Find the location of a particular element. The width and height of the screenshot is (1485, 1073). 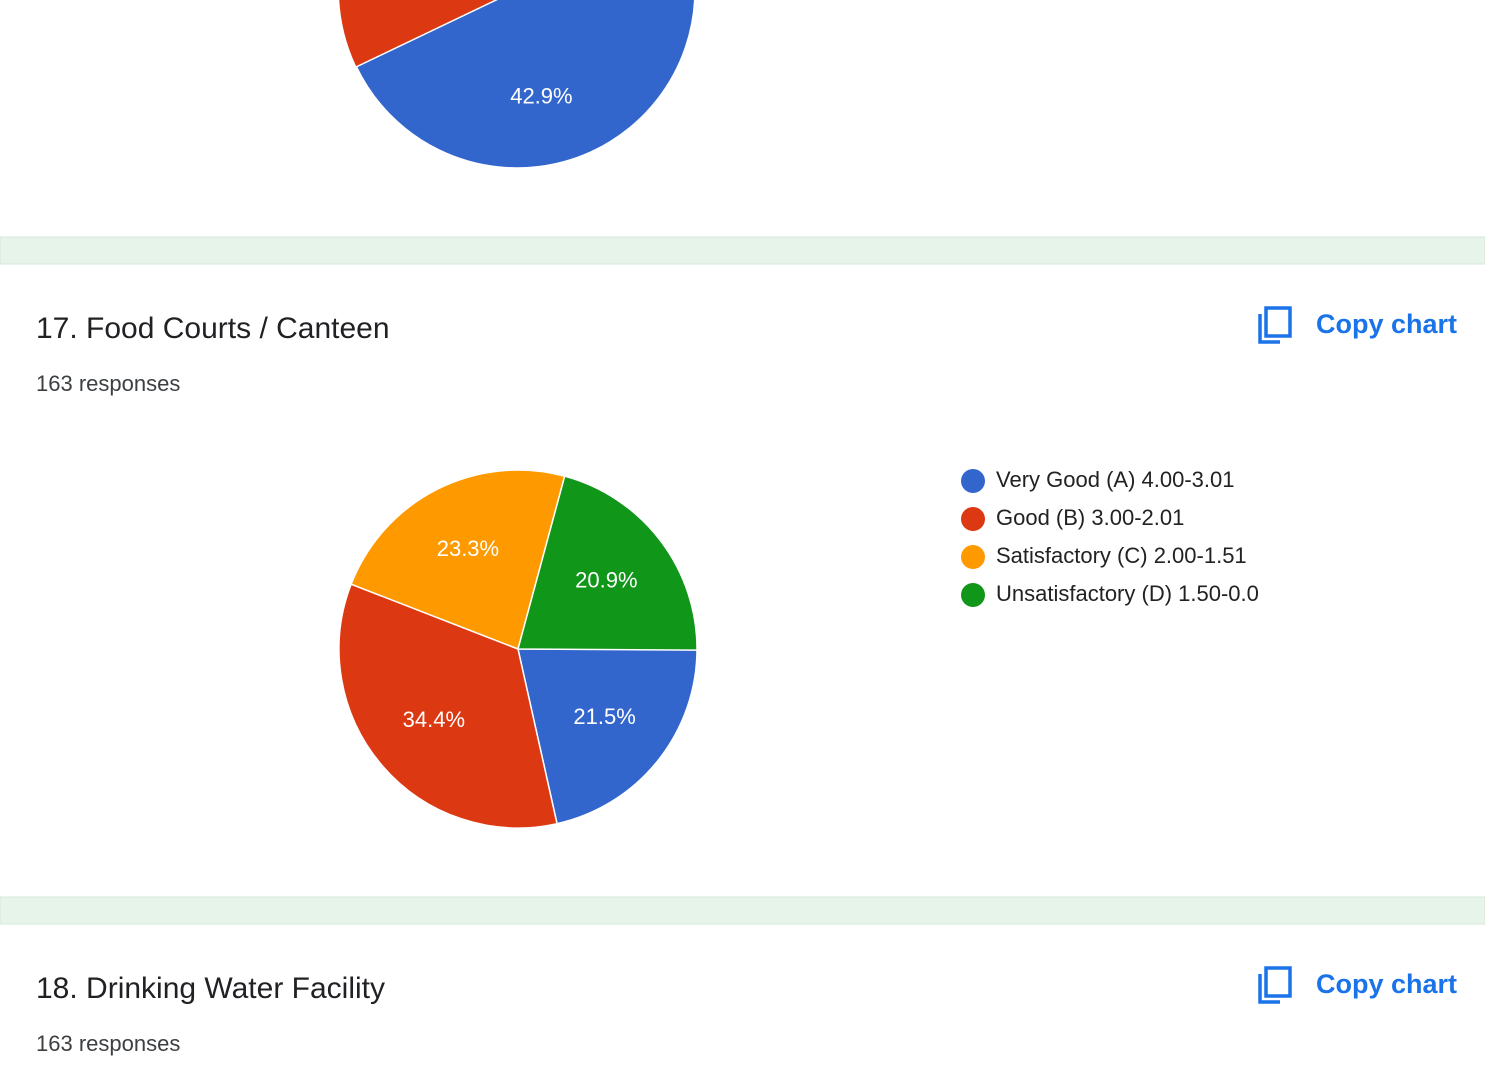

question-title: 17. Food Courts / Canteen is located at coordinates (213, 328).